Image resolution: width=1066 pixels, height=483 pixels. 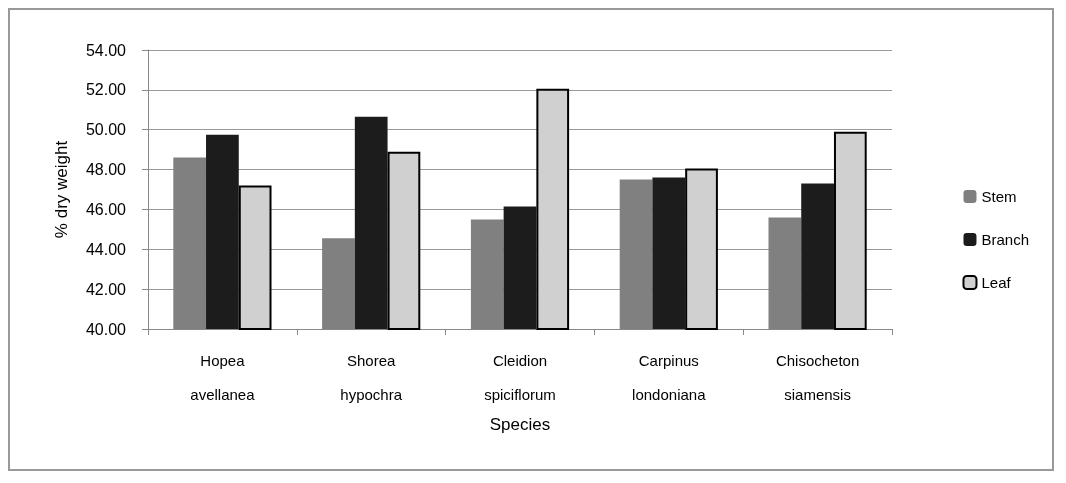 I want to click on legend-label: Stem, so click(x=999, y=196).